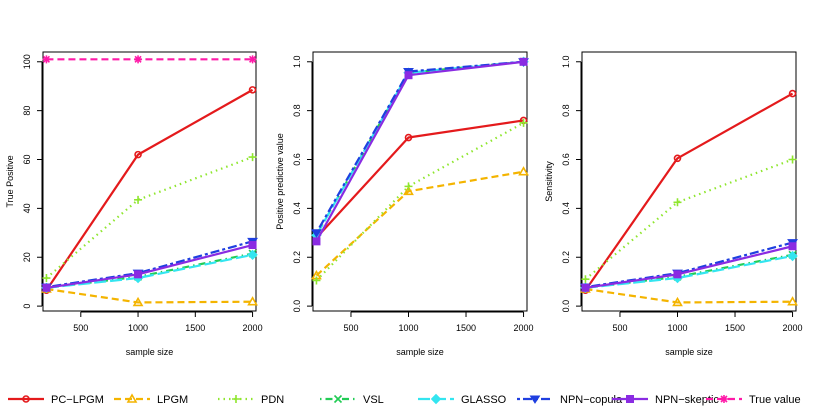 The height and width of the screenshot is (412, 830). Describe the element at coordinates (272, 400) in the screenshot. I see `legend-label: PDN` at that location.